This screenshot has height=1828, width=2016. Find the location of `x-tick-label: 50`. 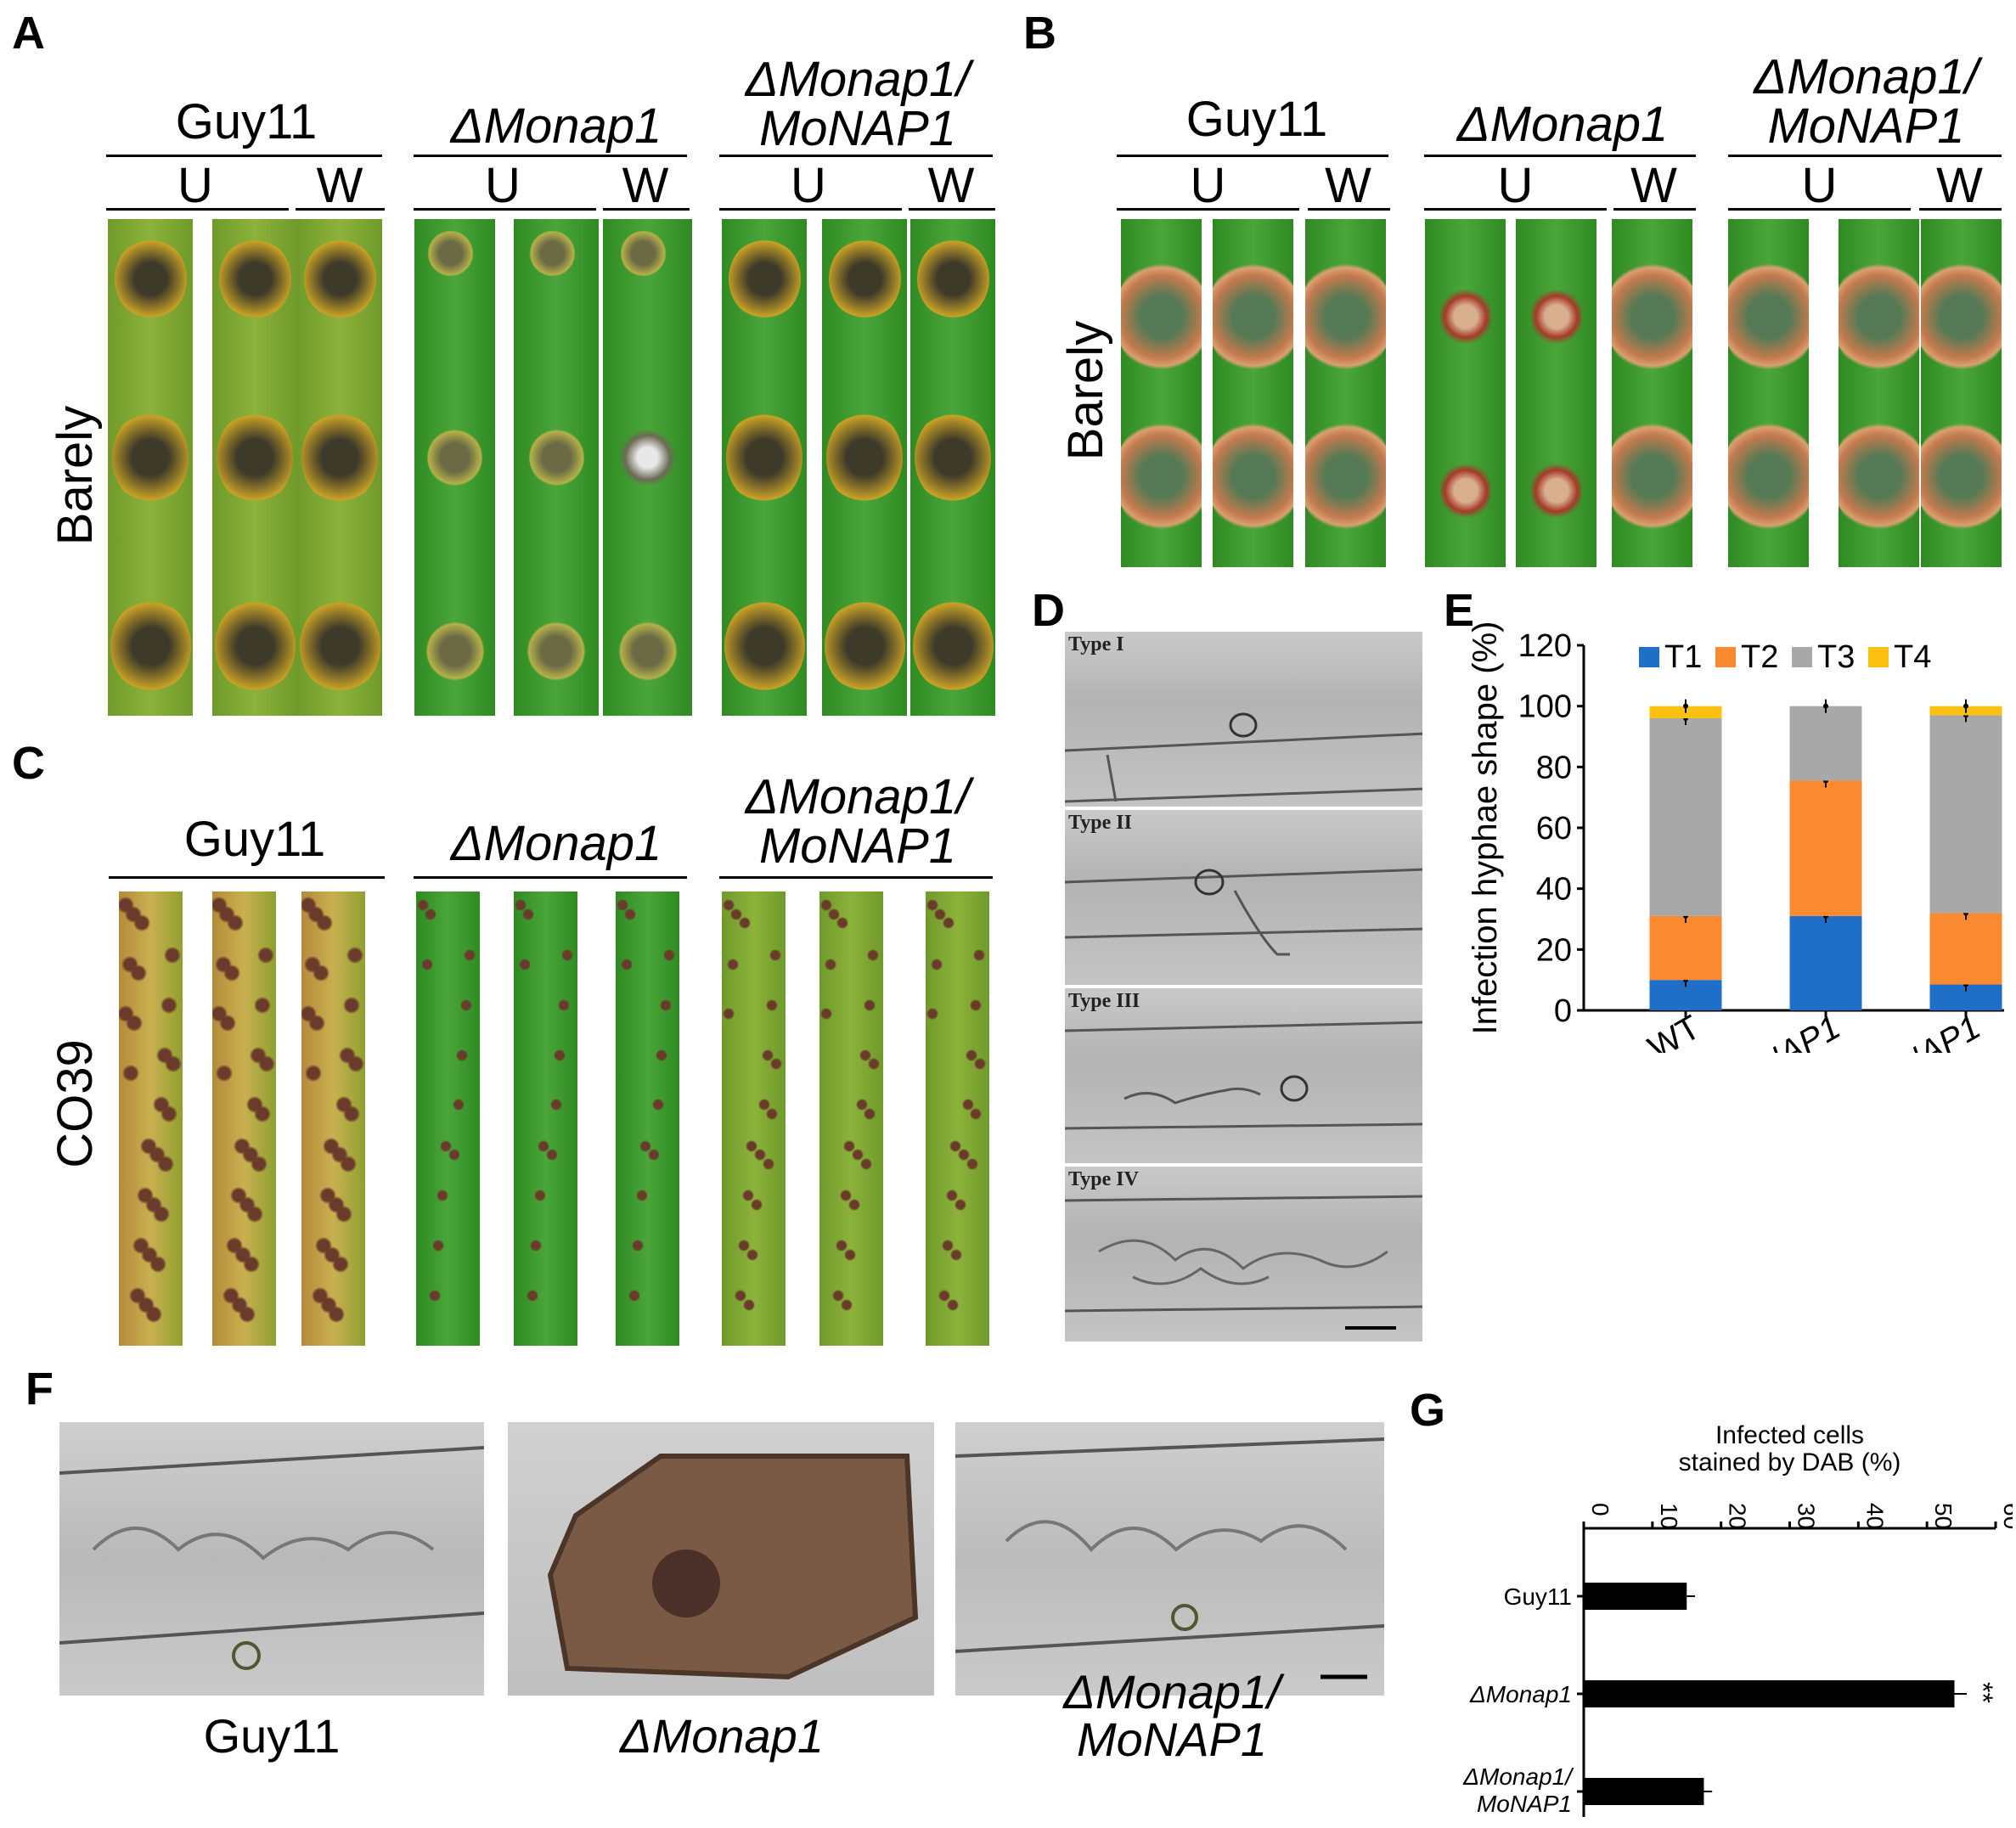

x-tick-label: 50 is located at coordinates (1943, 1516).